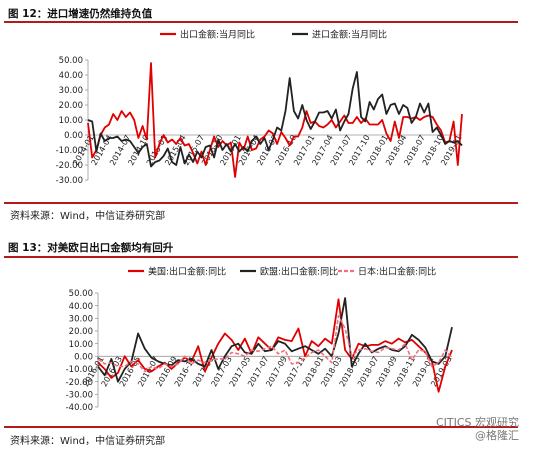  Describe the element at coordinates (299, 272) in the screenshot. I see `legend-label-1: 欧盟:出口金额:同比` at that location.